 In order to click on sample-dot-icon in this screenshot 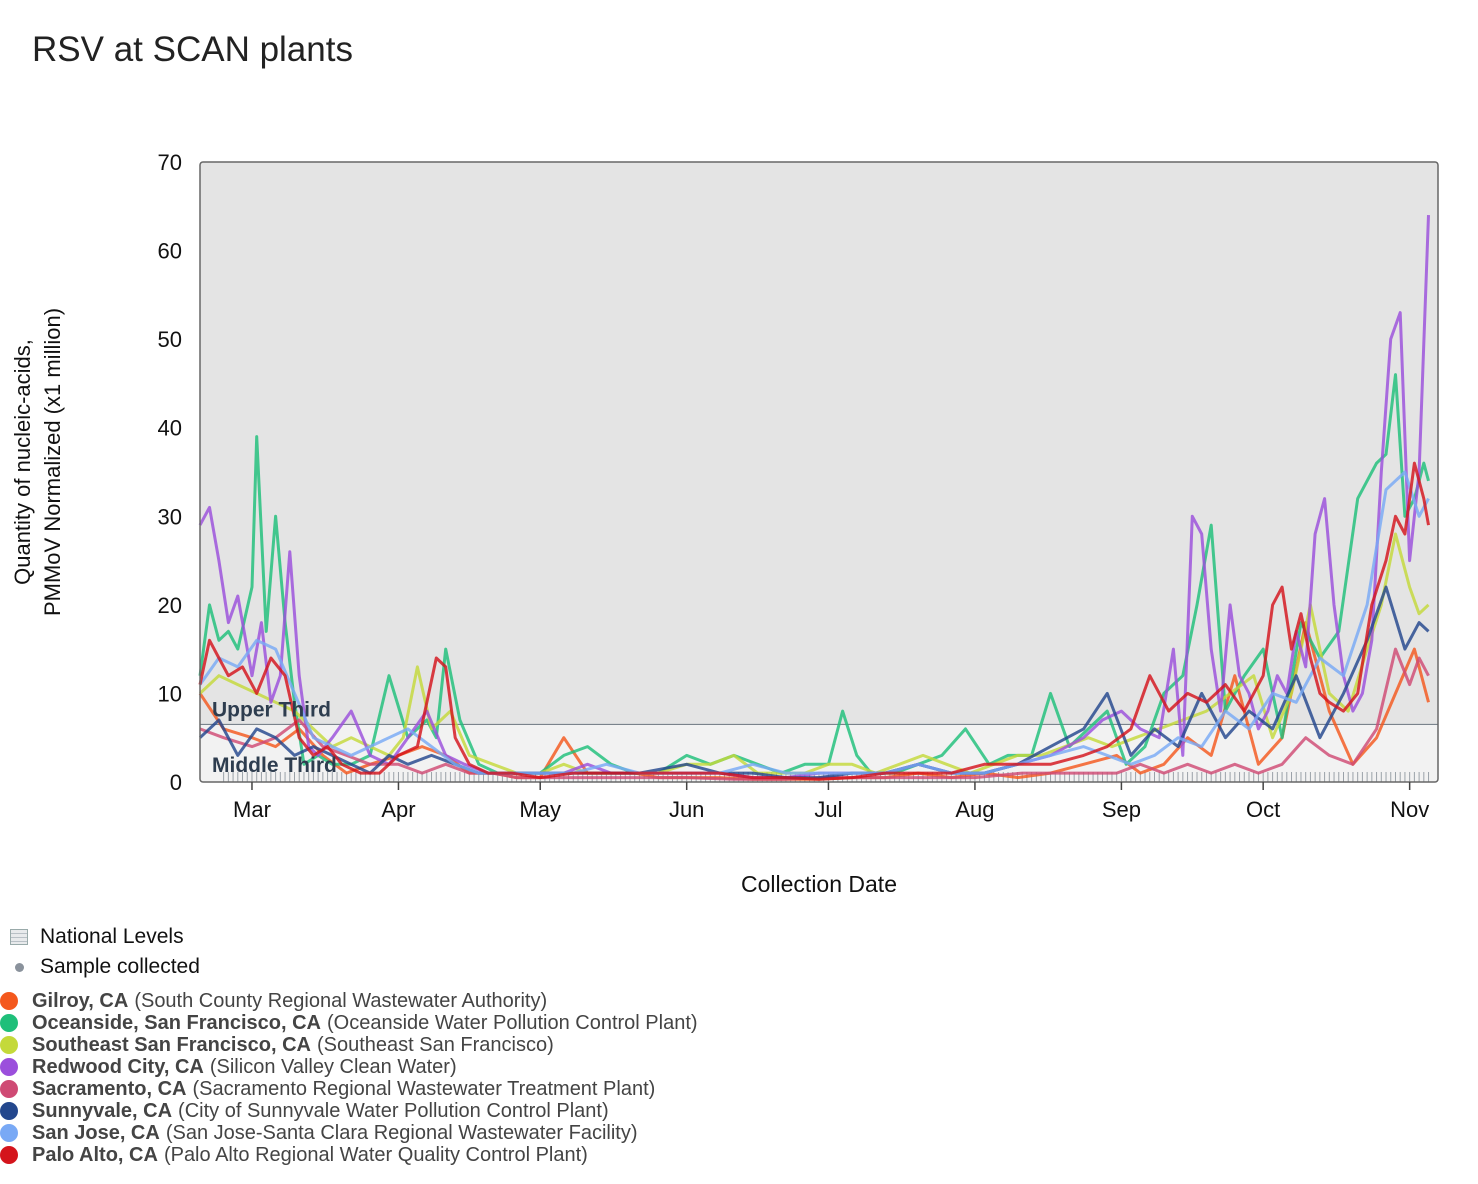, I will do `click(19, 967)`.